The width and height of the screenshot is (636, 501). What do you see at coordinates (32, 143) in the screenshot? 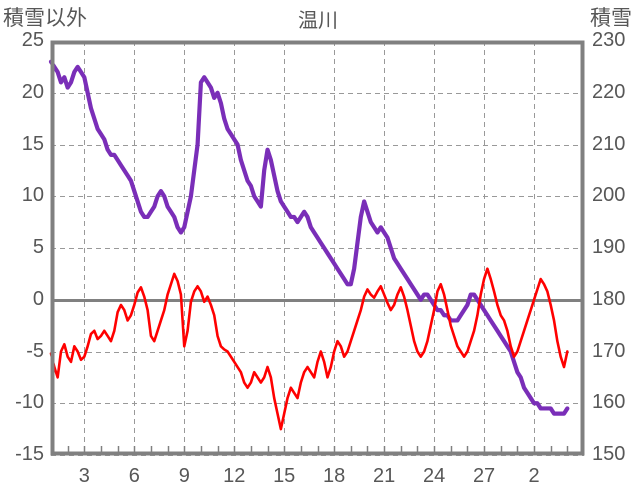
I see `y-axis-tick-label: 15` at bounding box center [32, 143].